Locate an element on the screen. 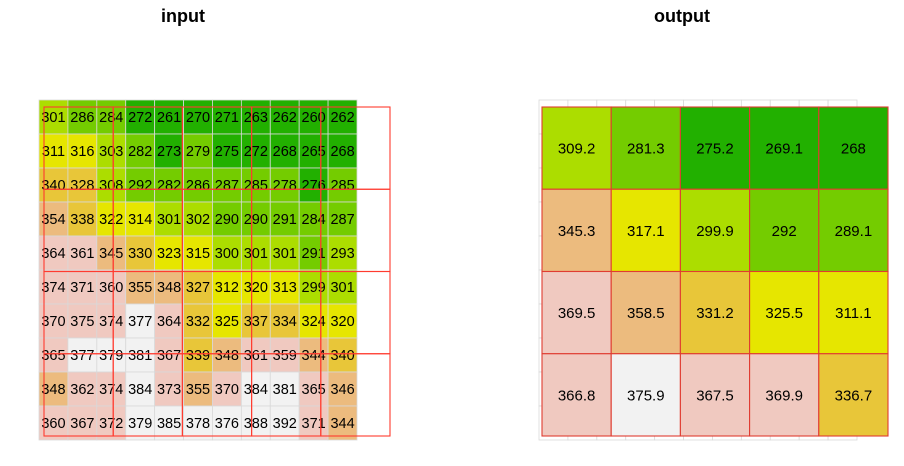 This screenshot has height=466, width=904. input-cell-label: 275 is located at coordinates (227, 152).